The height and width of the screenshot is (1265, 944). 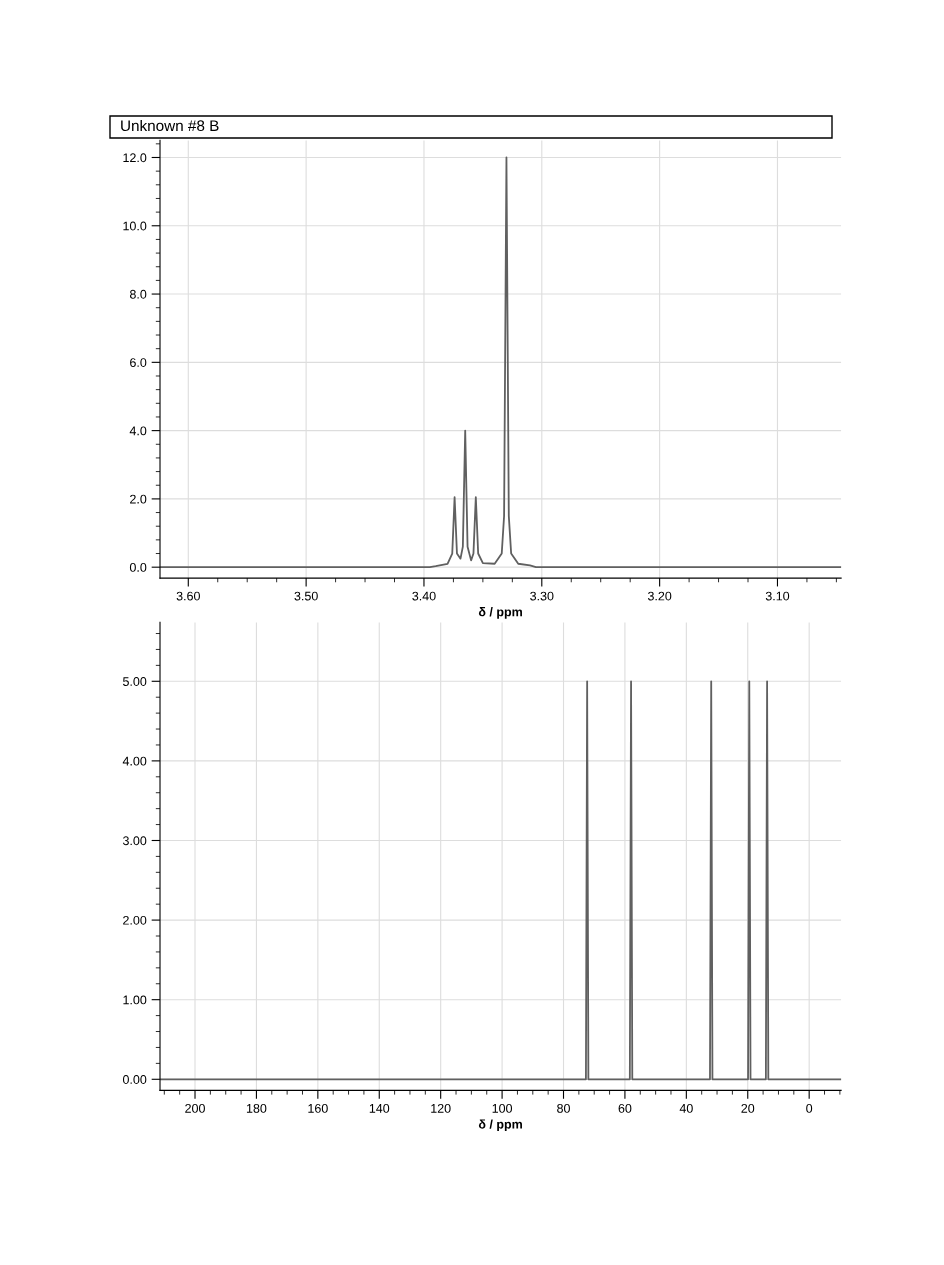 What do you see at coordinates (563, 1108) in the screenshot?
I see `x-tick-label: 80` at bounding box center [563, 1108].